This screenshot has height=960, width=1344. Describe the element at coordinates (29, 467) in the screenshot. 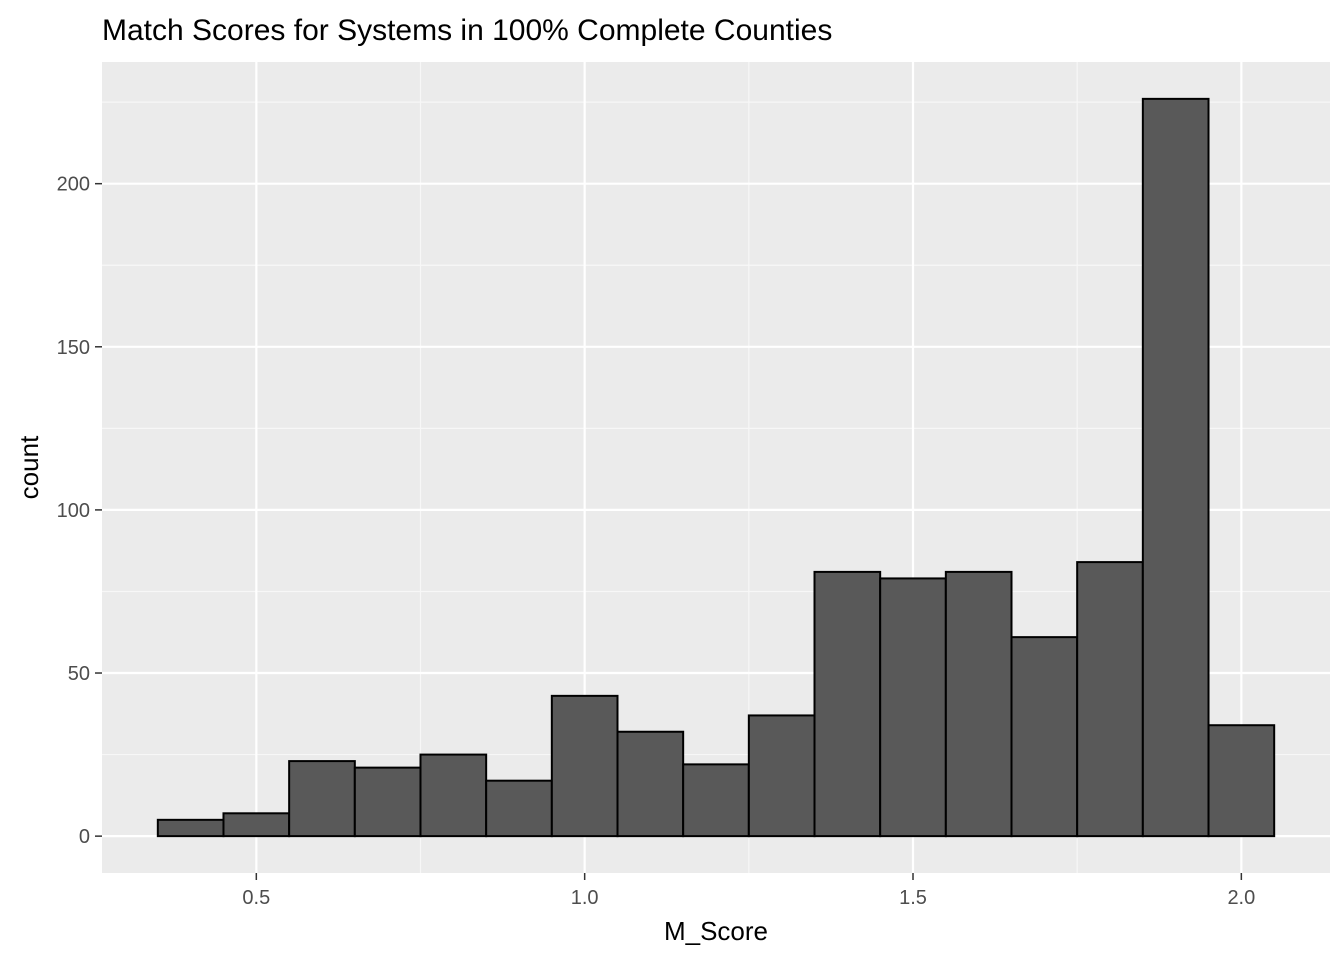

I see `y-axis-title: count` at that location.